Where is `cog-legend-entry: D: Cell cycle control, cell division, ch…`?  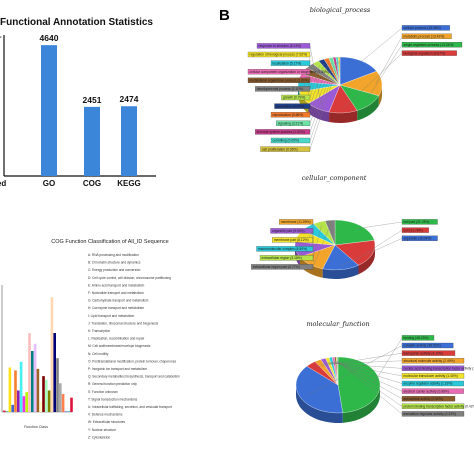 cog-legend-entry: D: Cell cycle control, cell division, ch… is located at coordinates (129, 278).